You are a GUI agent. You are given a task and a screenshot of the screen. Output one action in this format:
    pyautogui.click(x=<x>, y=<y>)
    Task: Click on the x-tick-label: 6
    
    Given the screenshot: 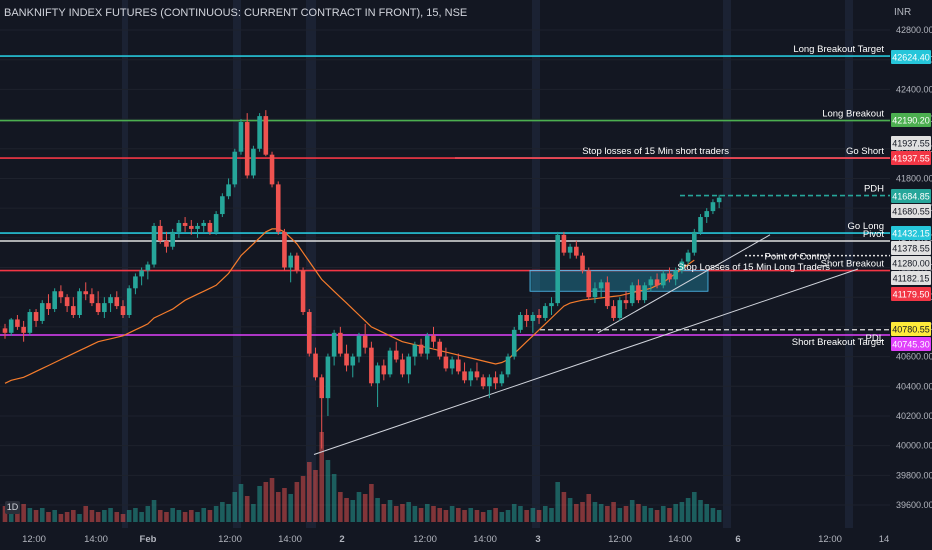 What is the action you would take?
    pyautogui.click(x=737, y=539)
    